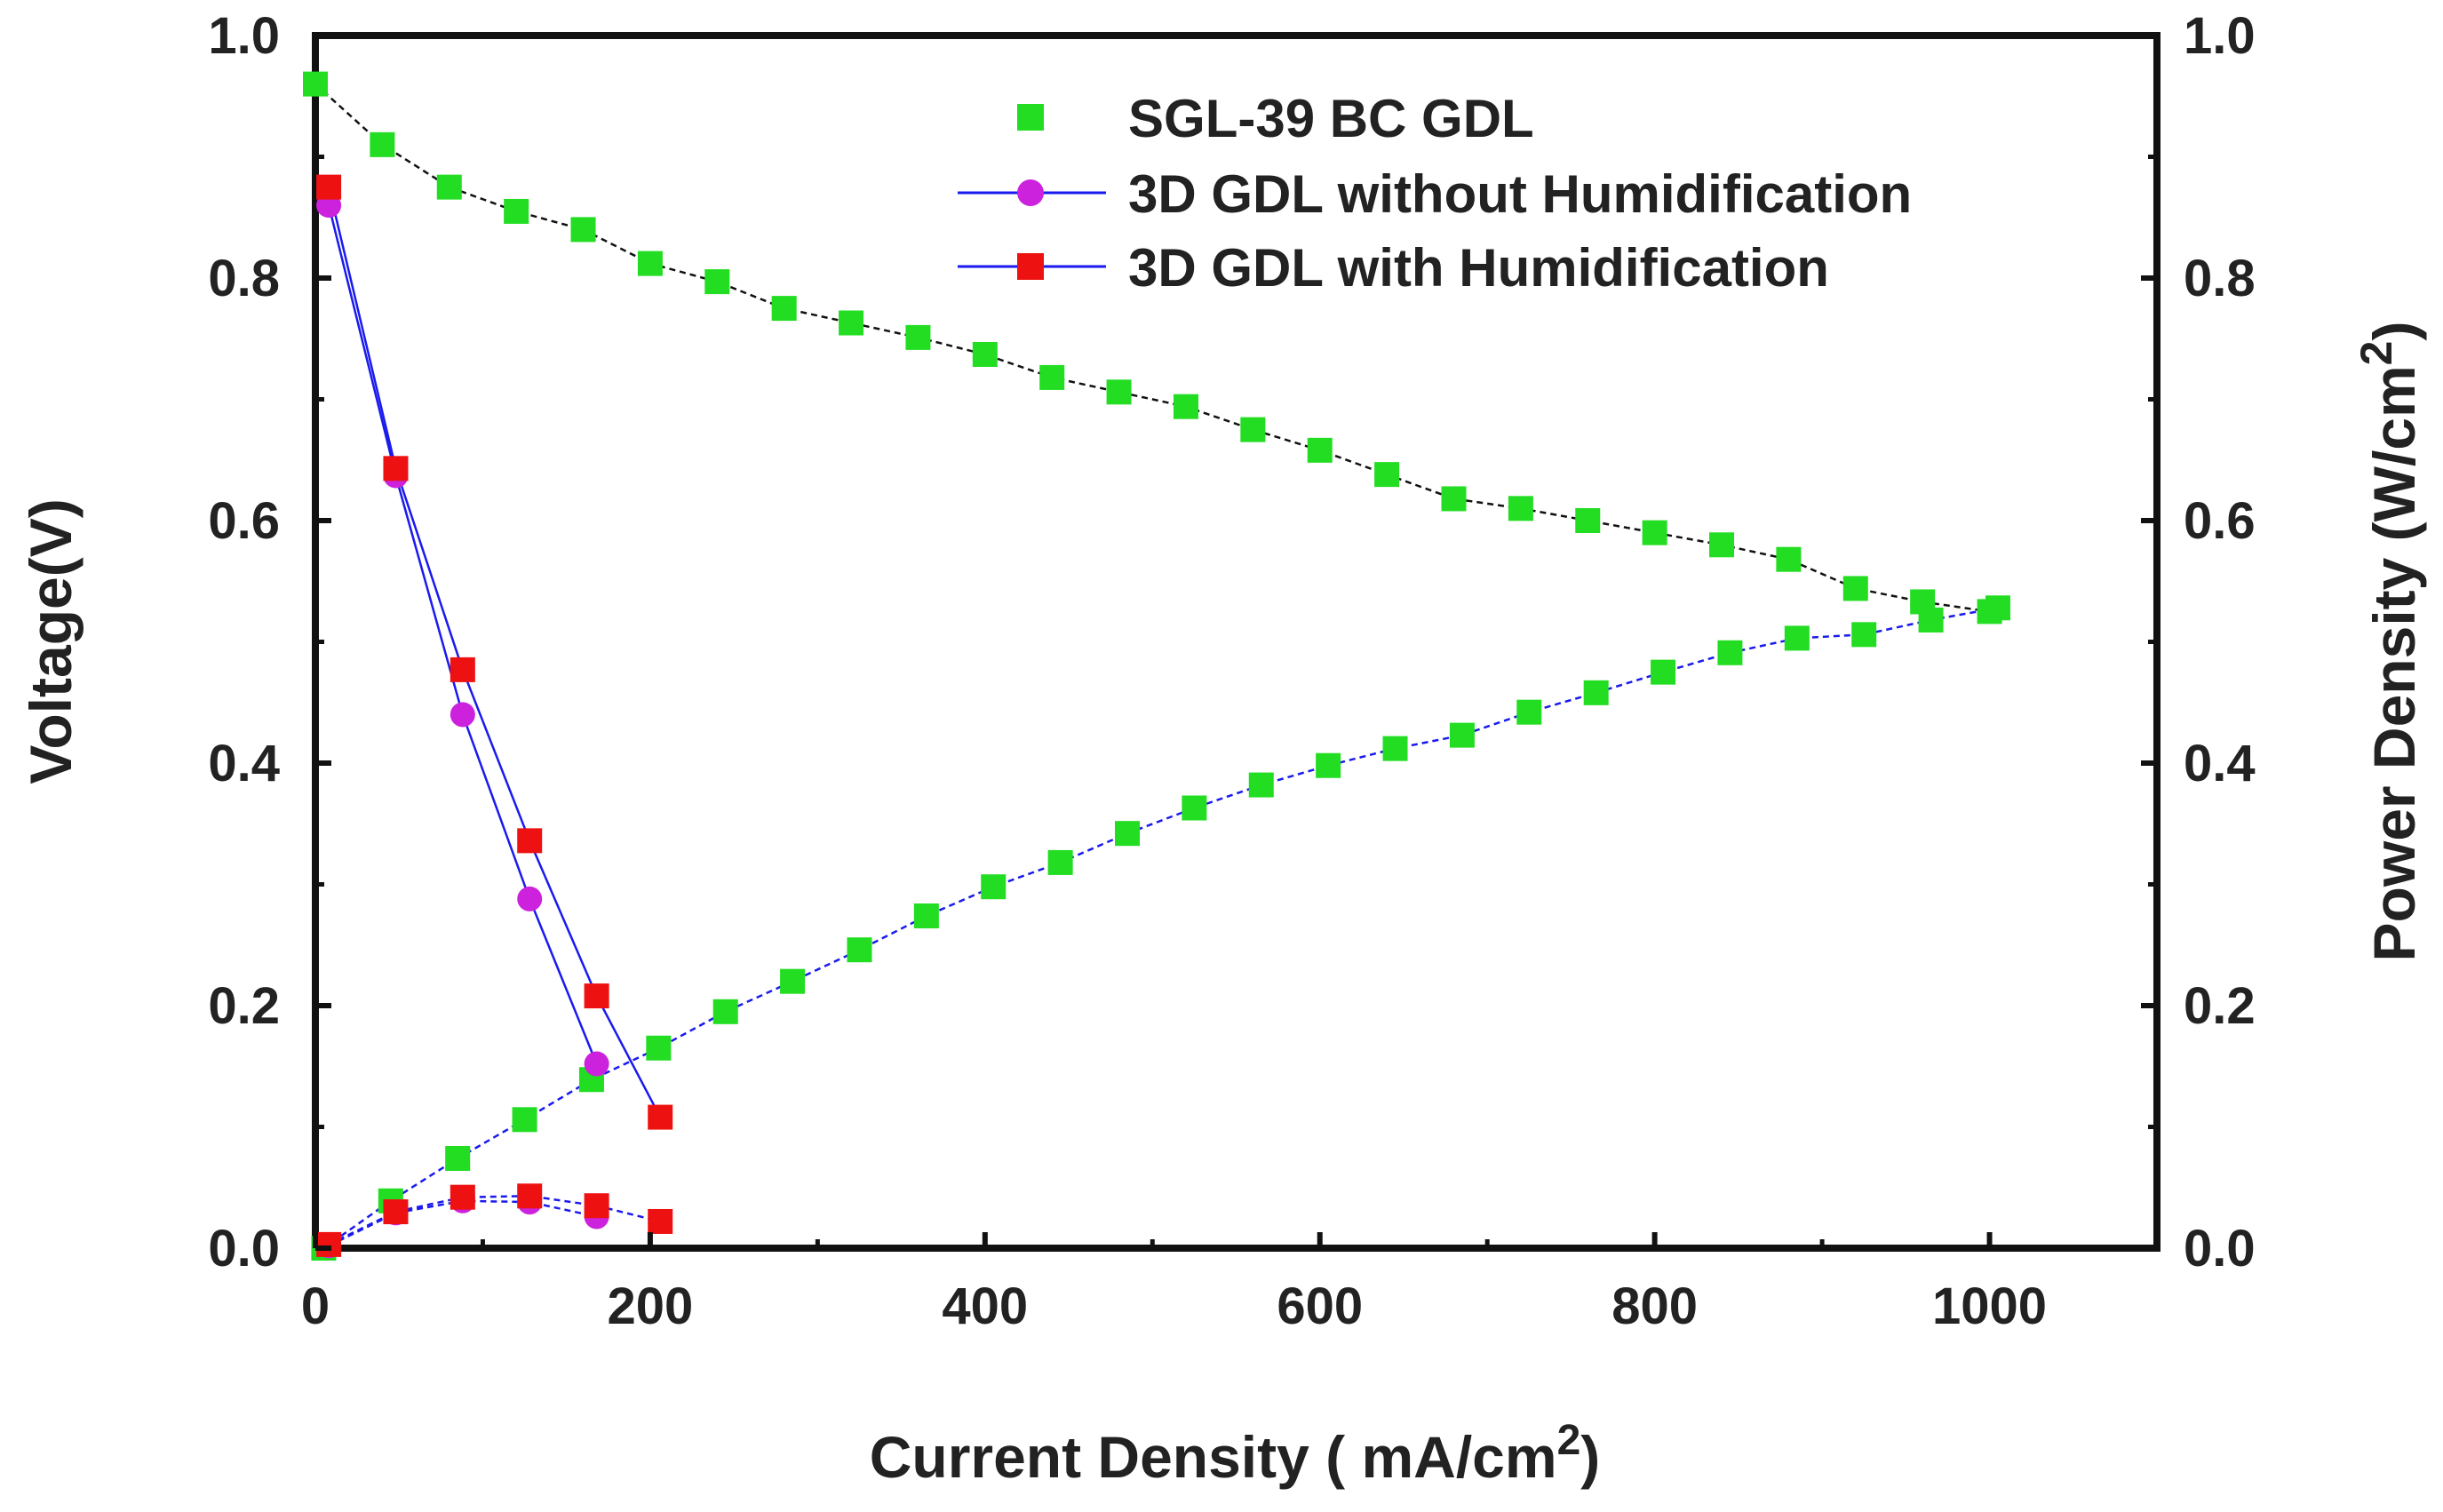 The width and height of the screenshot is (2443, 1512). Describe the element at coordinates (926, 915) in the screenshot. I see `data-point-s1-p9` at that location.